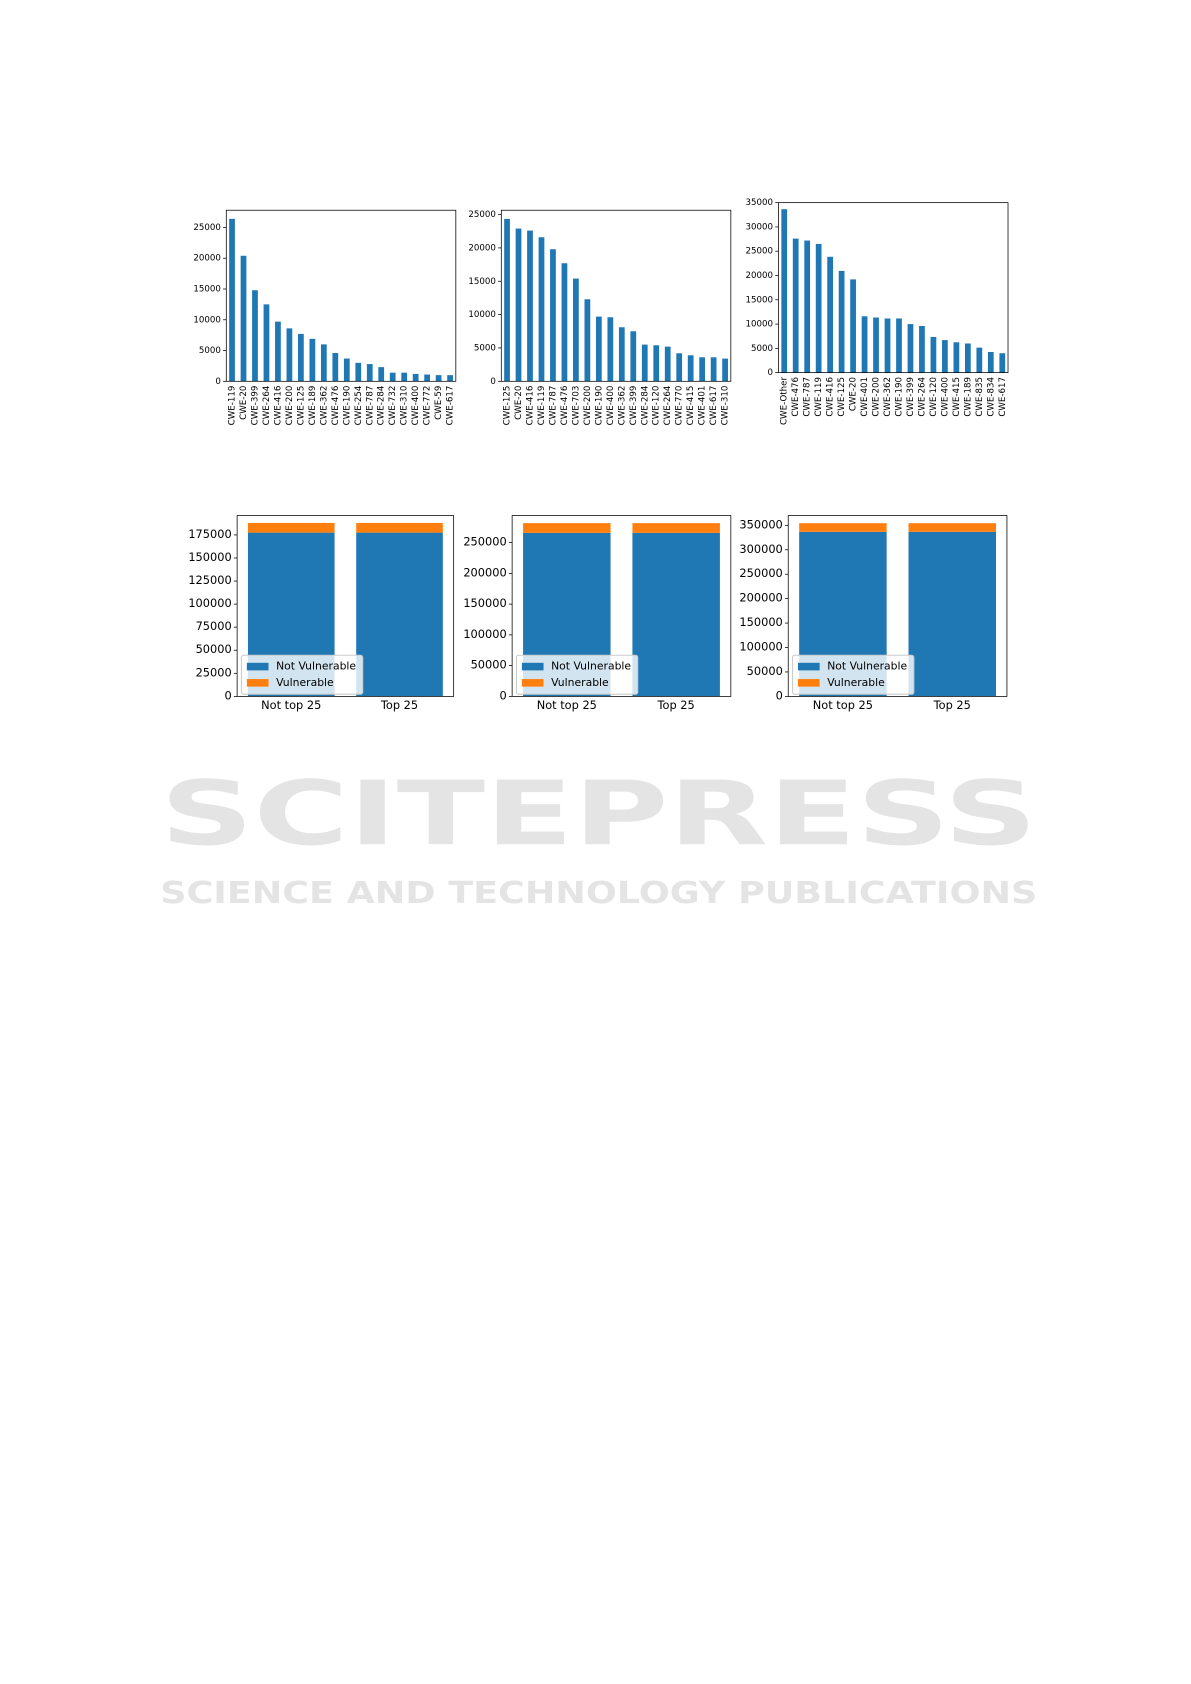  I want to click on y-tick-label: 100000, so click(209, 603).